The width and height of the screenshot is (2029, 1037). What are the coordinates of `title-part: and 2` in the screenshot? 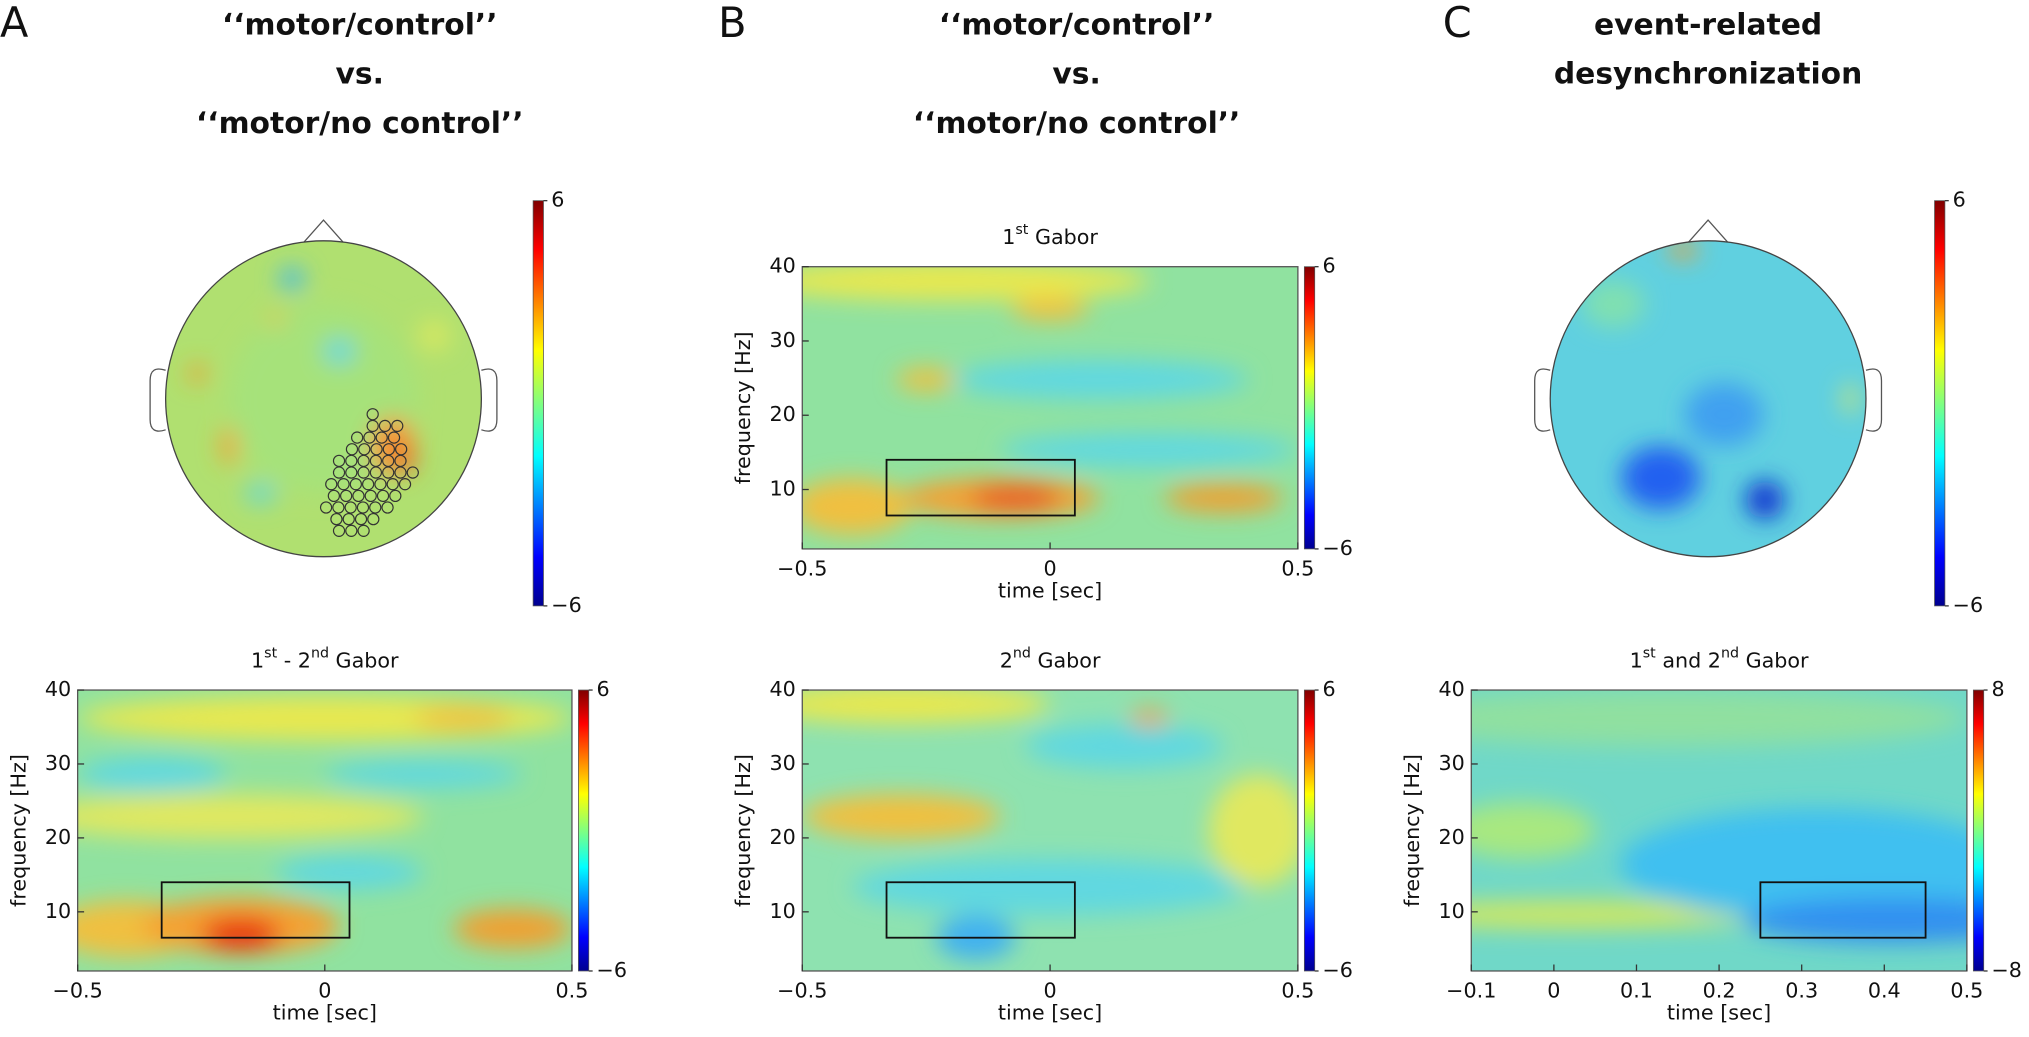 It's located at (1688, 661).